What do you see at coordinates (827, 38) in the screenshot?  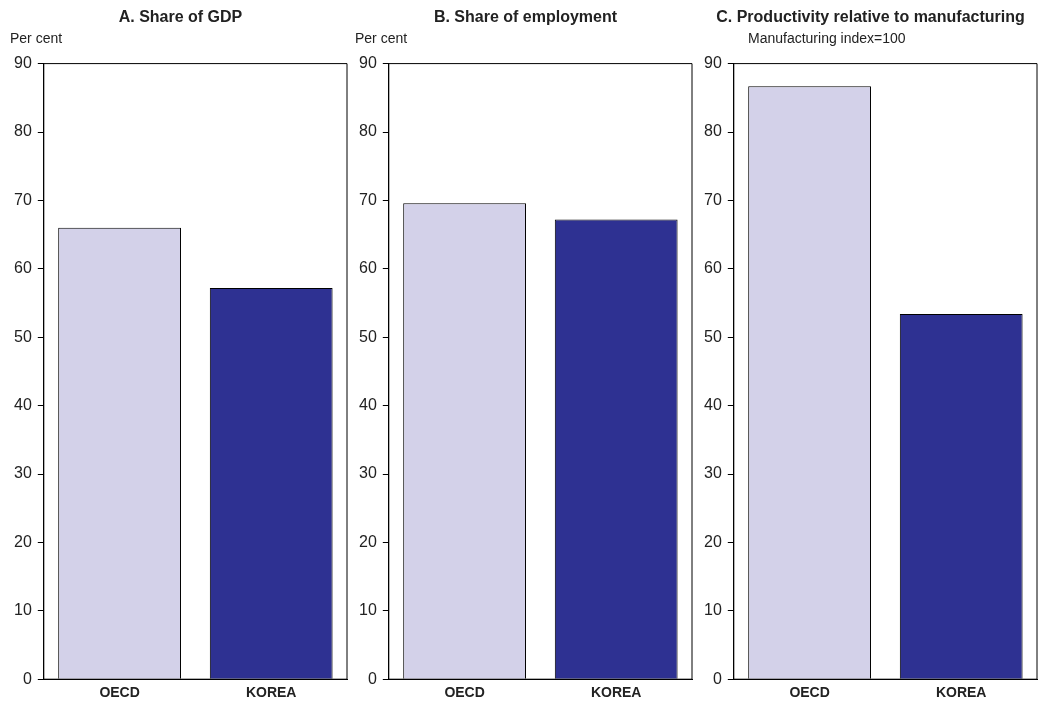 I see `y-axis-title: Manufacturing index=100` at bounding box center [827, 38].